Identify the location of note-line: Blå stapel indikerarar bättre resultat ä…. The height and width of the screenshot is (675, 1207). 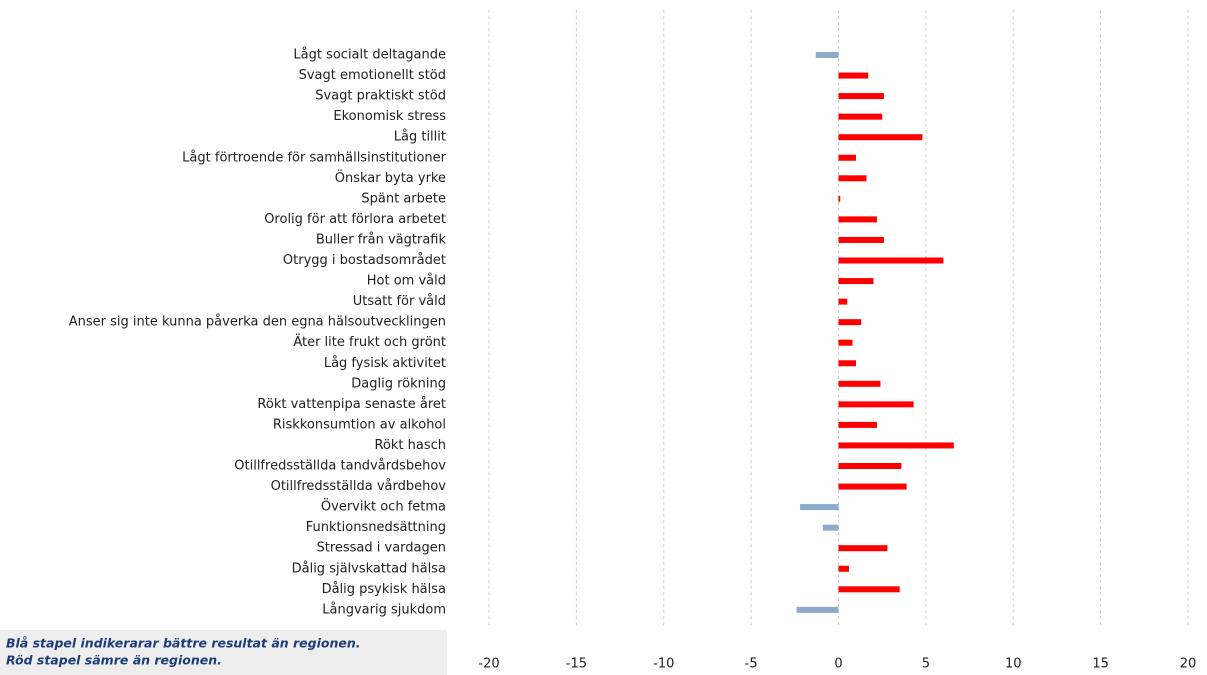
(183, 643).